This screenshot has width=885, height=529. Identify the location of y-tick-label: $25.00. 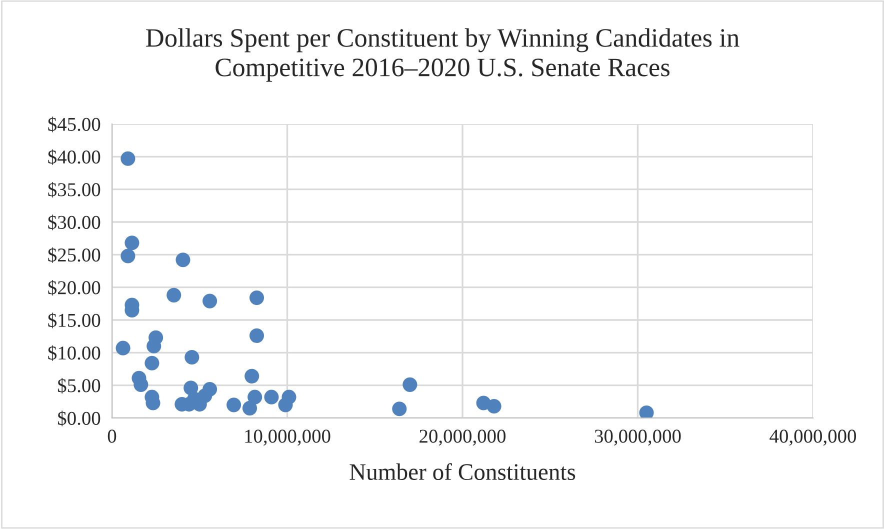
(74, 255).